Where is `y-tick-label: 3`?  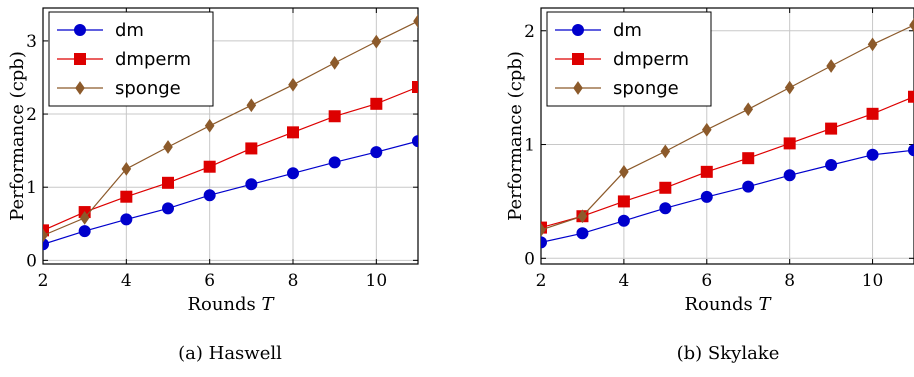
y-tick-label: 3 is located at coordinates (31, 42).